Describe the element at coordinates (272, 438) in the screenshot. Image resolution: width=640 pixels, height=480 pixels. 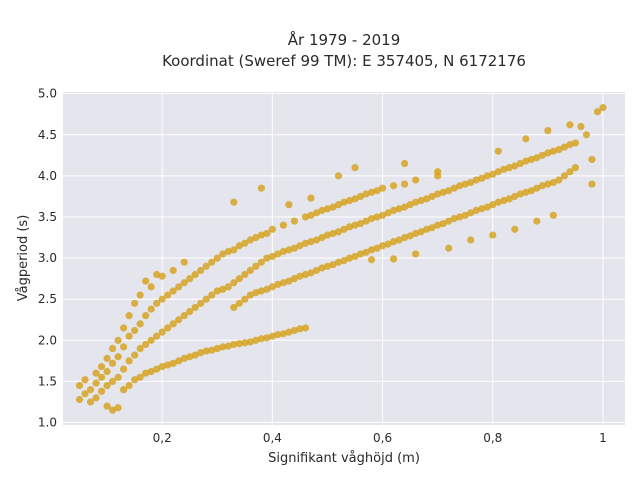
I see `x-tick-label-1: 0,4` at that location.